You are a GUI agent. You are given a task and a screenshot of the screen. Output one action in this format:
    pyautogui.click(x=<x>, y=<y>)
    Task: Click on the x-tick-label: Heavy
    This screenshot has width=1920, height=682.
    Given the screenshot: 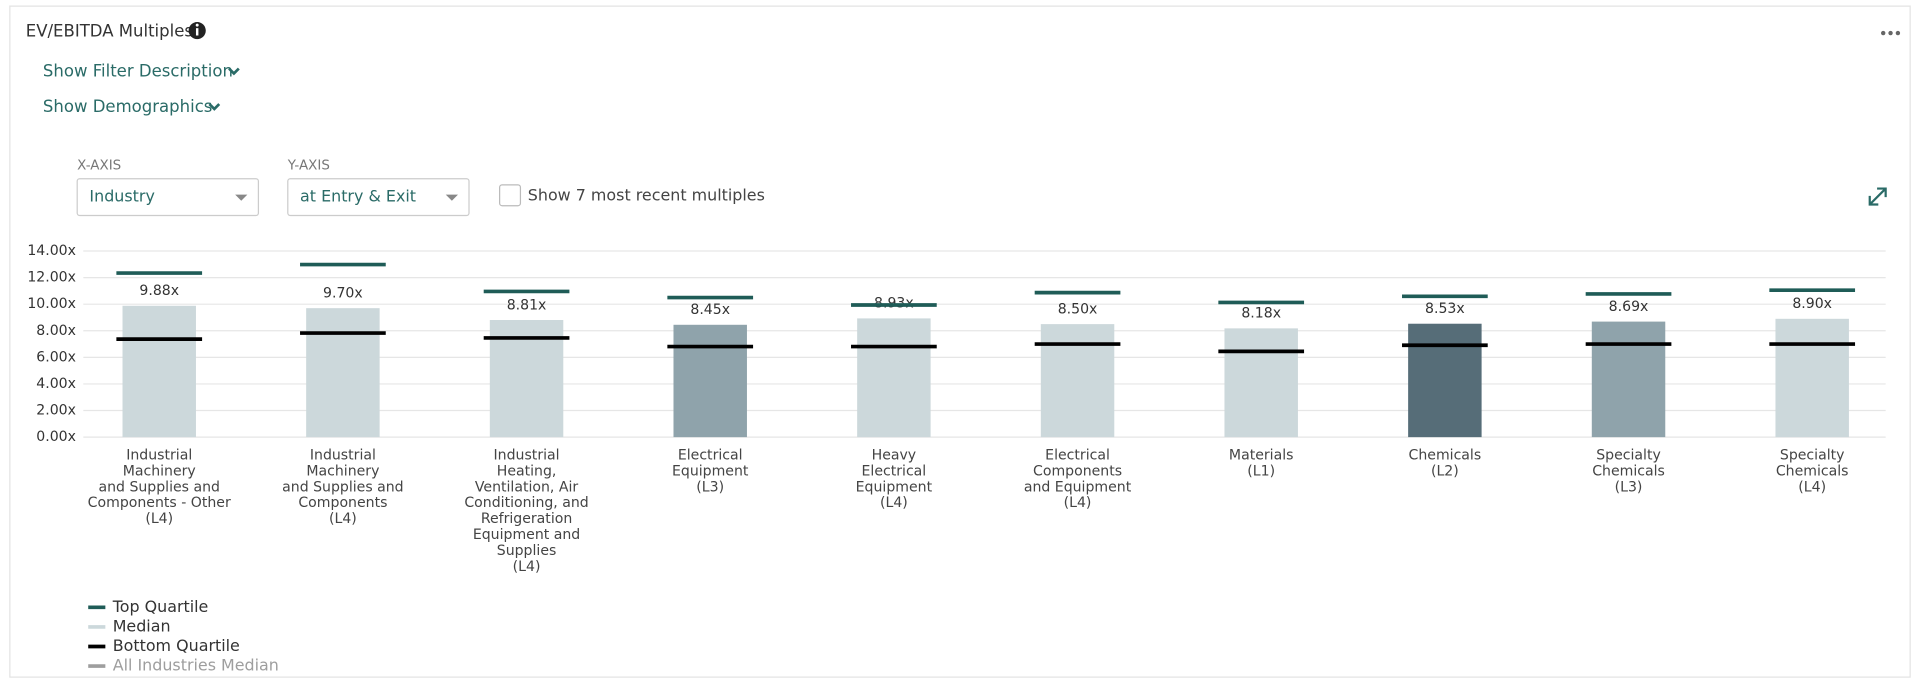 What is the action you would take?
    pyautogui.click(x=894, y=455)
    